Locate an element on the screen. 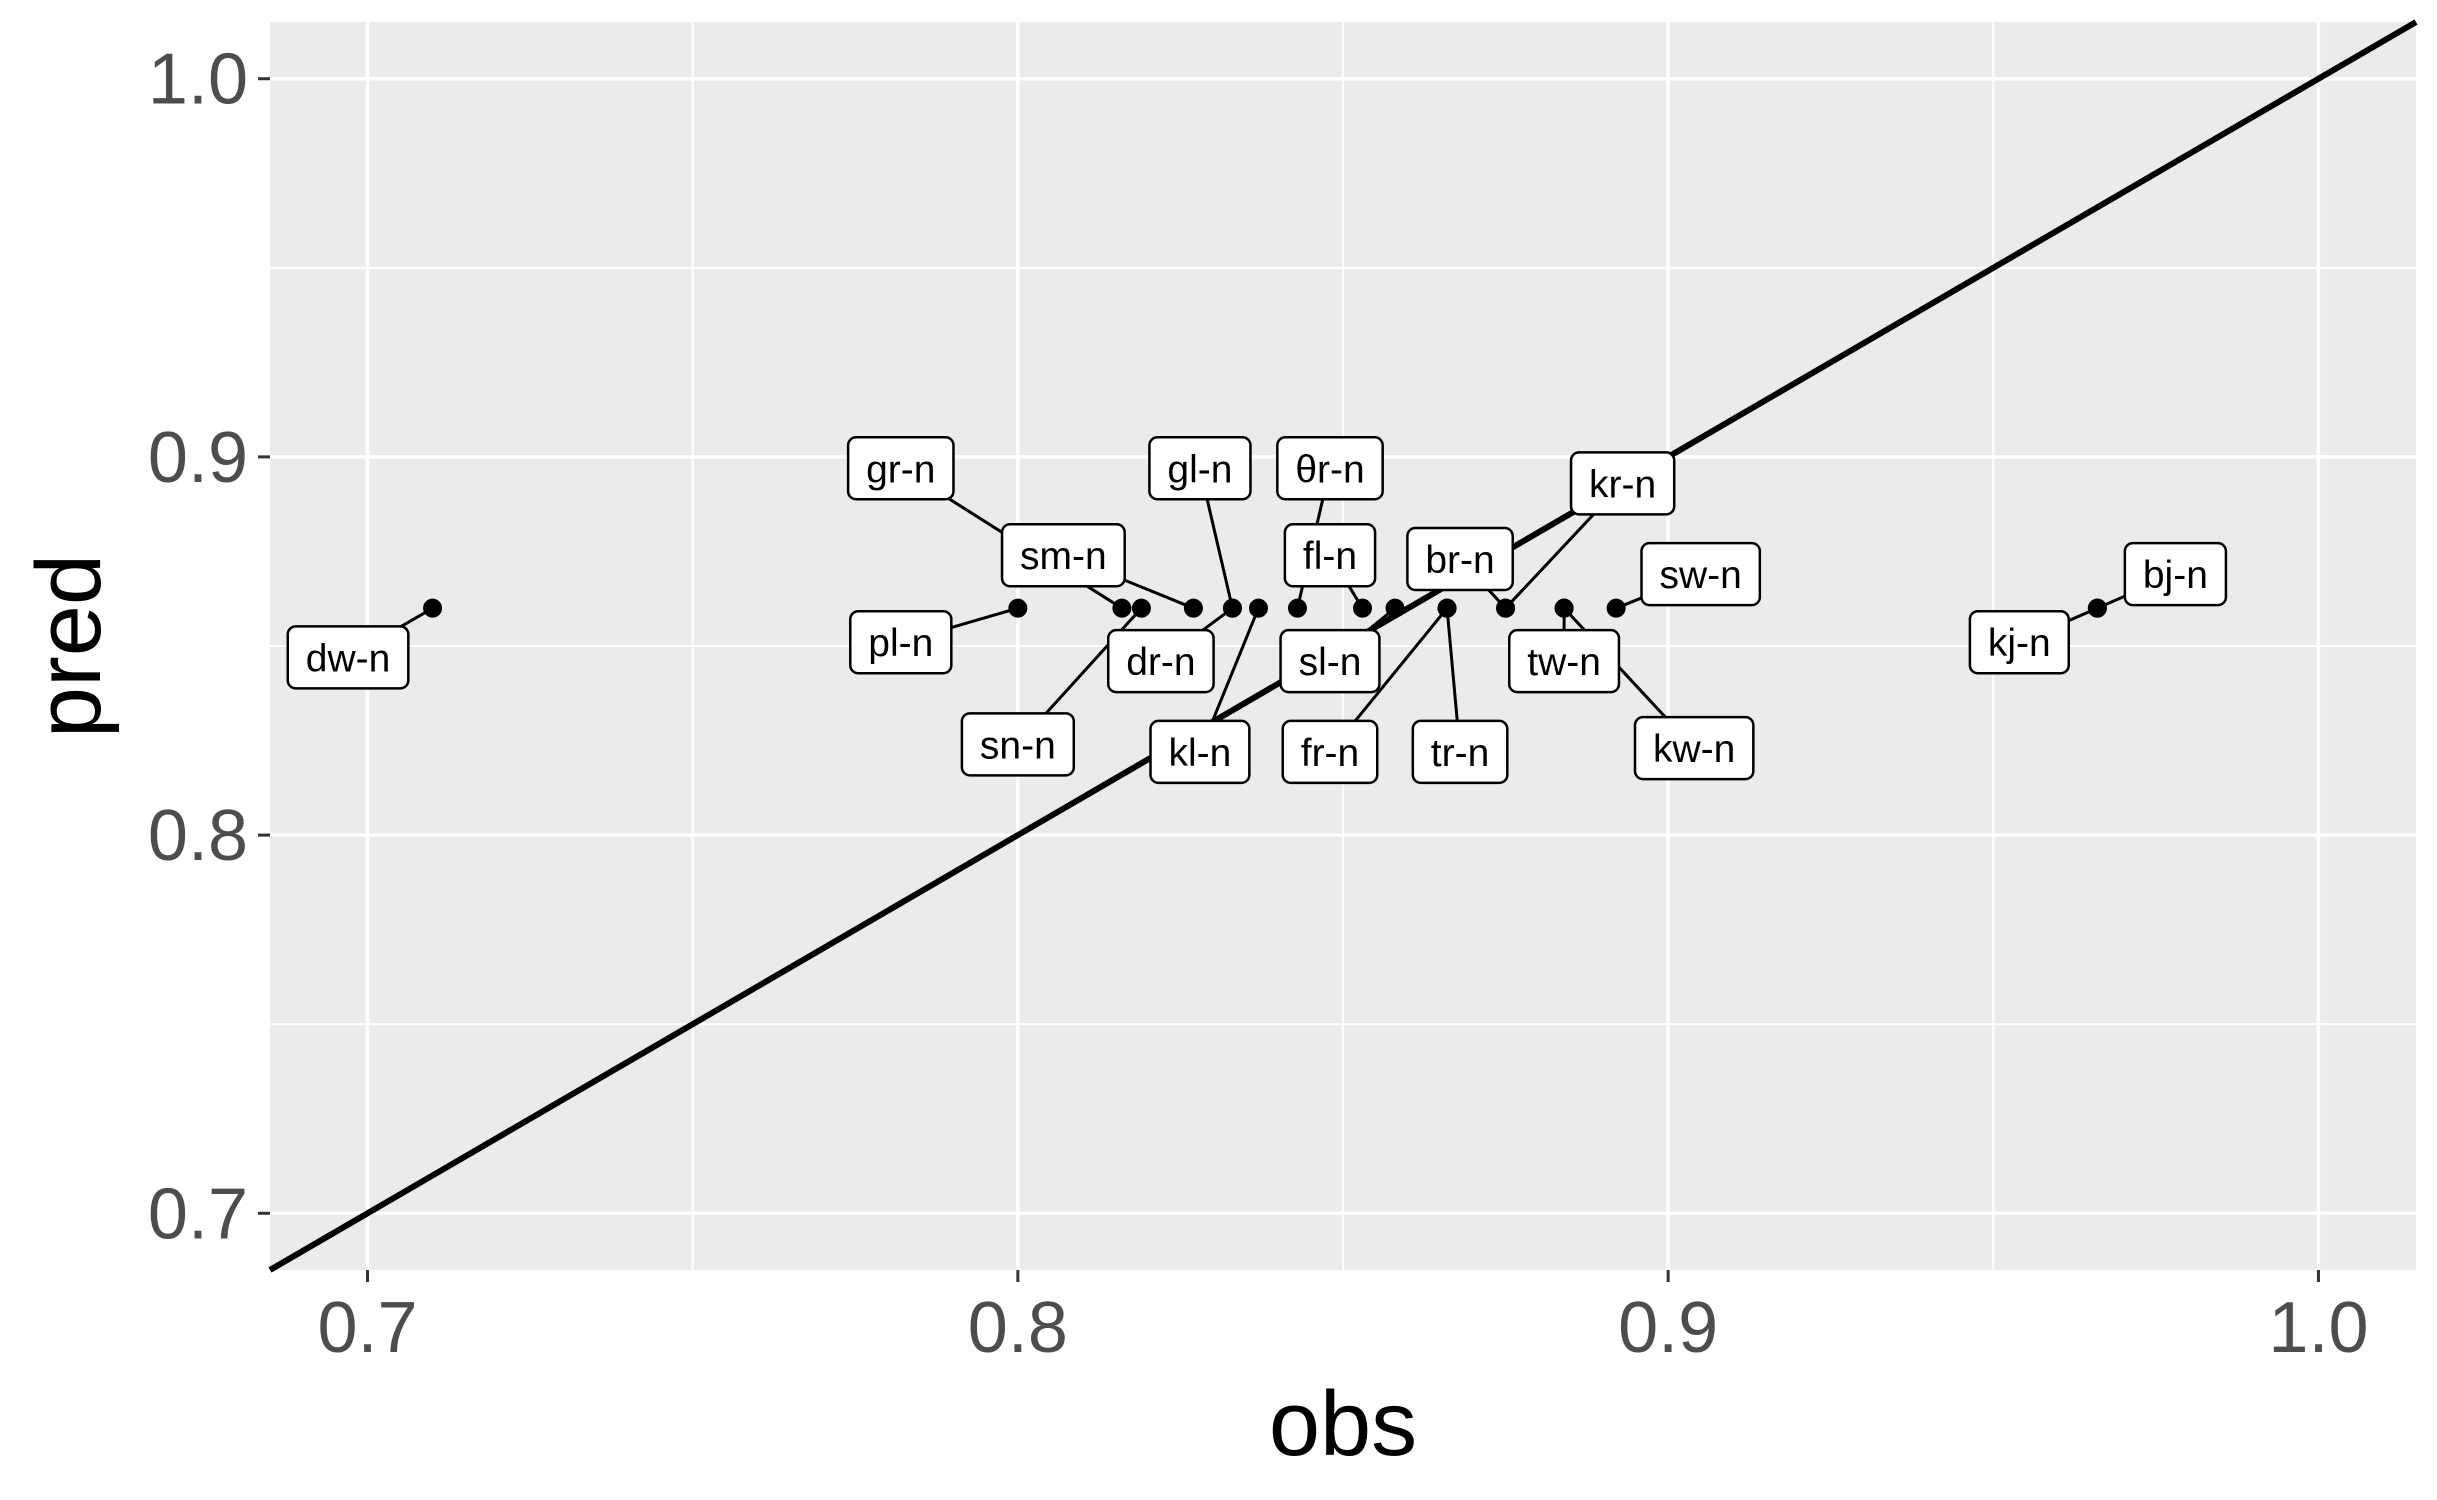  point-label: kl-n is located at coordinates (1200, 752).